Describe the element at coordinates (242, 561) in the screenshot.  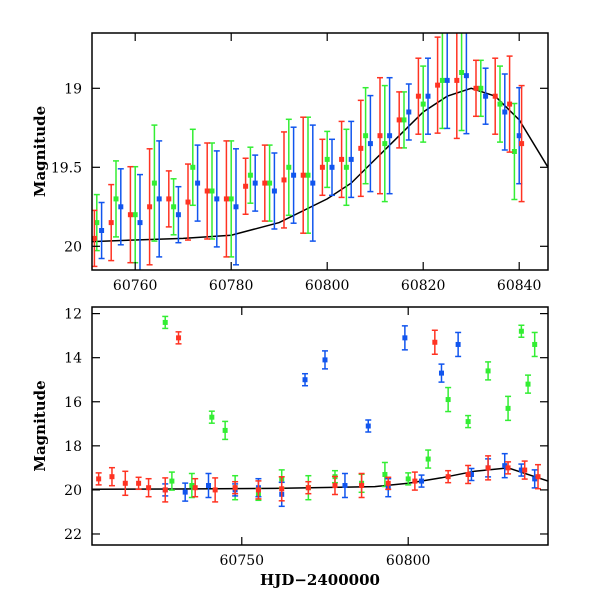
I see `x-tick-label: 60750` at that location.